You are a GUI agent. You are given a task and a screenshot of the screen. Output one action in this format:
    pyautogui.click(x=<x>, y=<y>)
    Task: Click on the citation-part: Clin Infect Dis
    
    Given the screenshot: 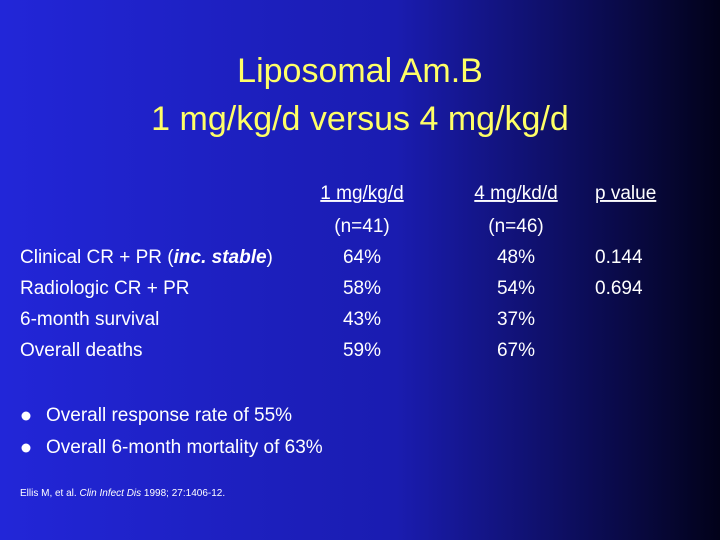 What is the action you would take?
    pyautogui.click(x=110, y=493)
    